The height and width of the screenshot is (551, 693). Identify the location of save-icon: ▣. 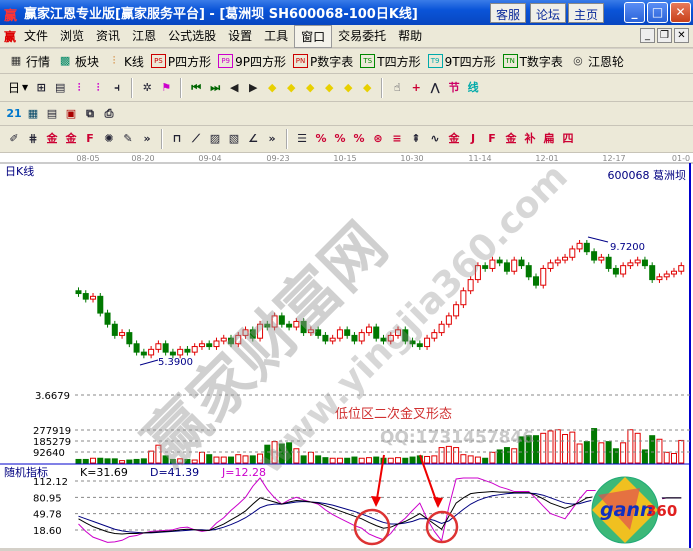
(71, 113).